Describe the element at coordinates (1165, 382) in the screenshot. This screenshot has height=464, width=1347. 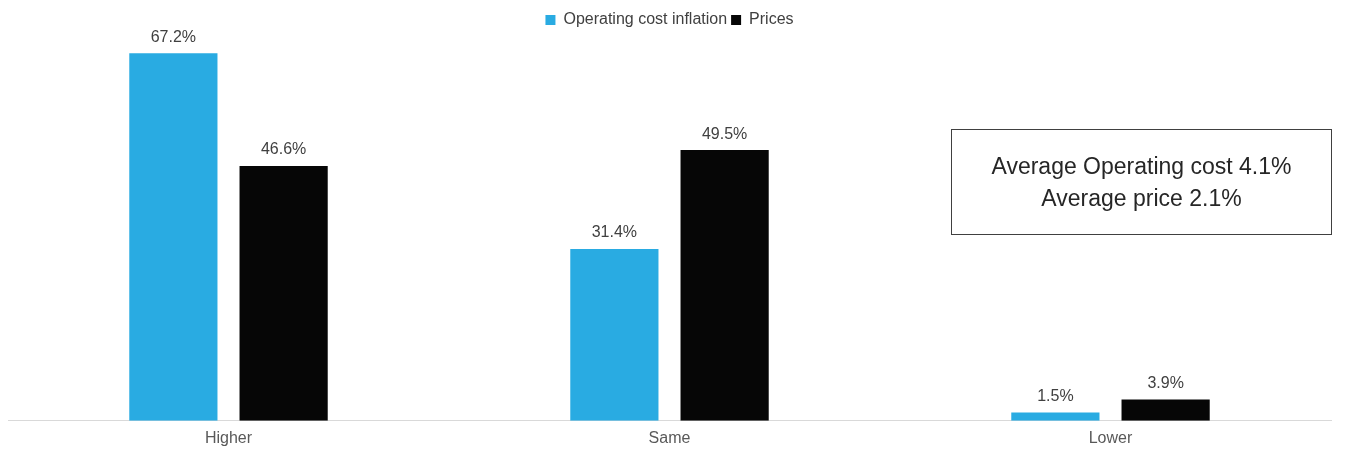
I see `data-label: 3.9%` at that location.